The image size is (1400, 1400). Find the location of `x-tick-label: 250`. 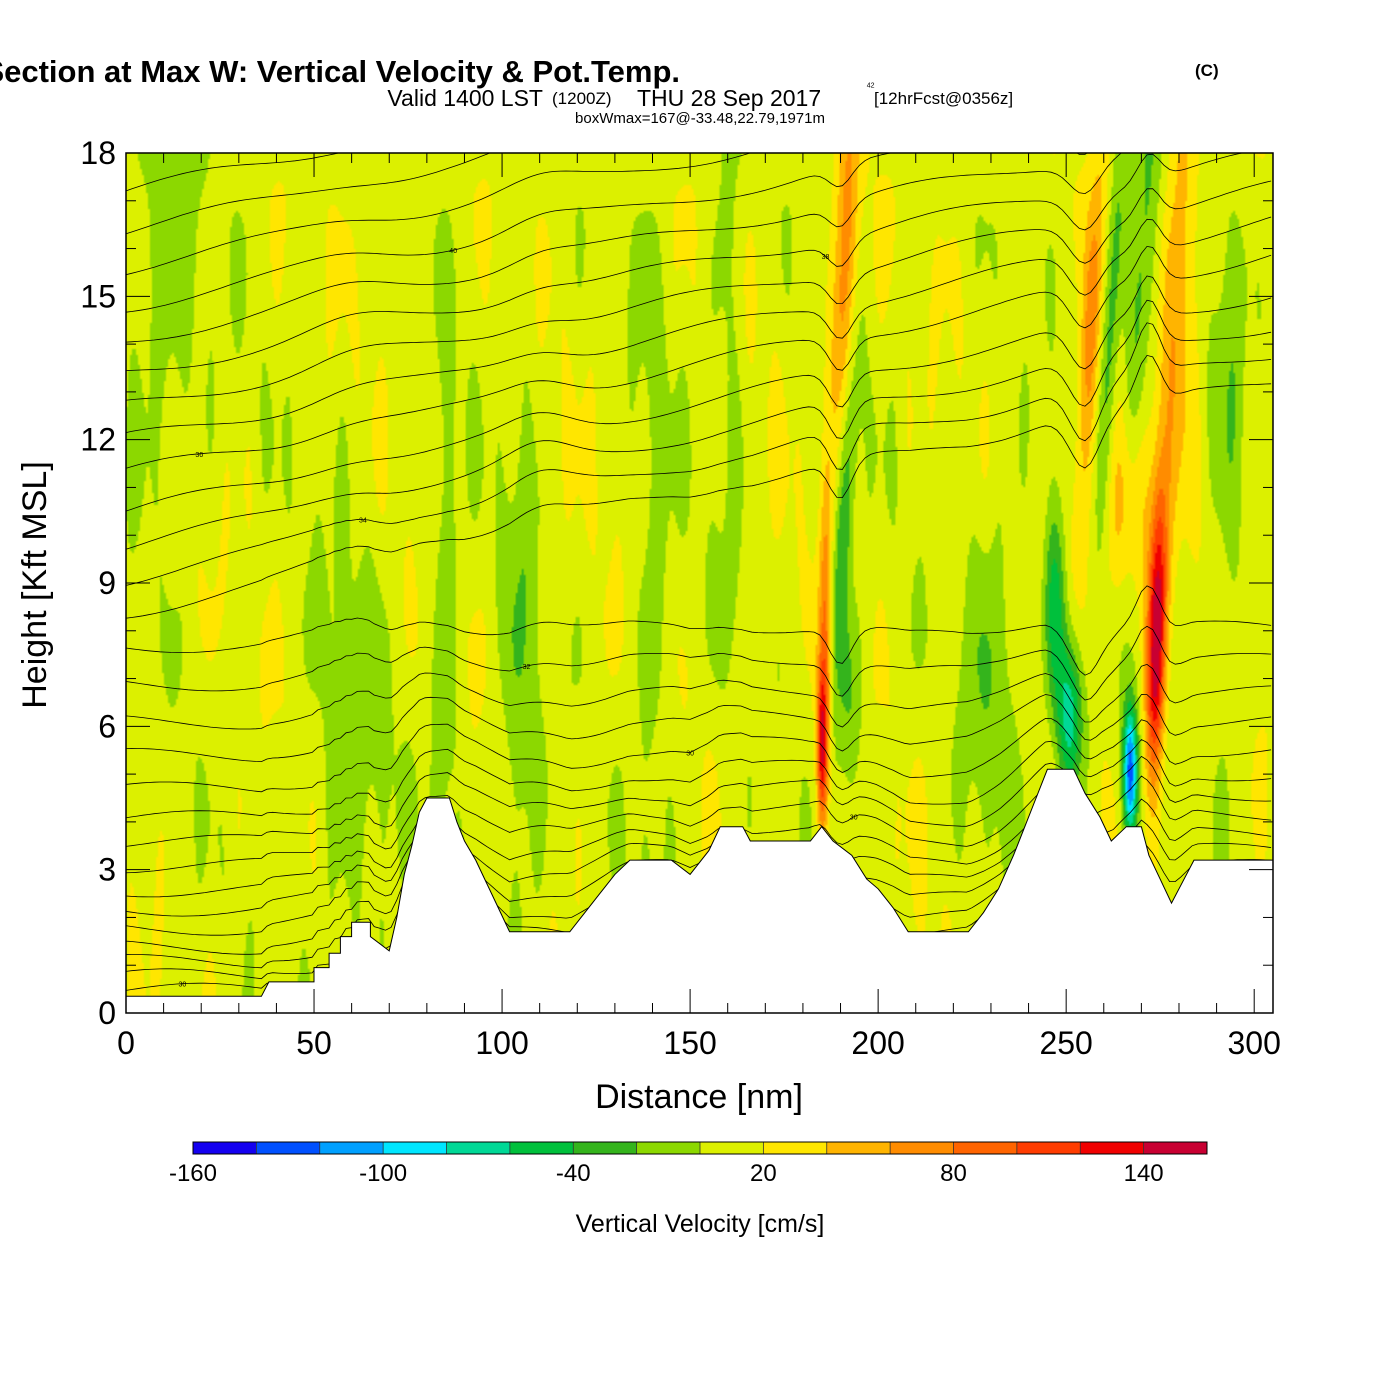

x-tick-label: 250 is located at coordinates (1065, 1043).